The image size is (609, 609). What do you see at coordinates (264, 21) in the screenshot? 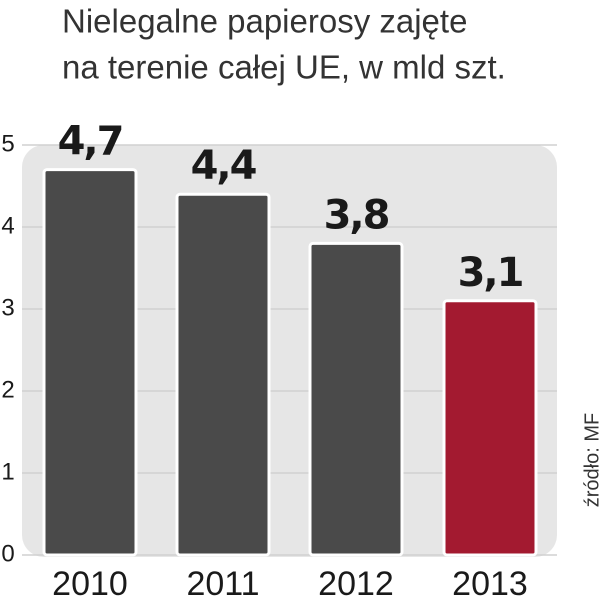
I see `chart-title: Nielegalne papierosy zajęte` at bounding box center [264, 21].